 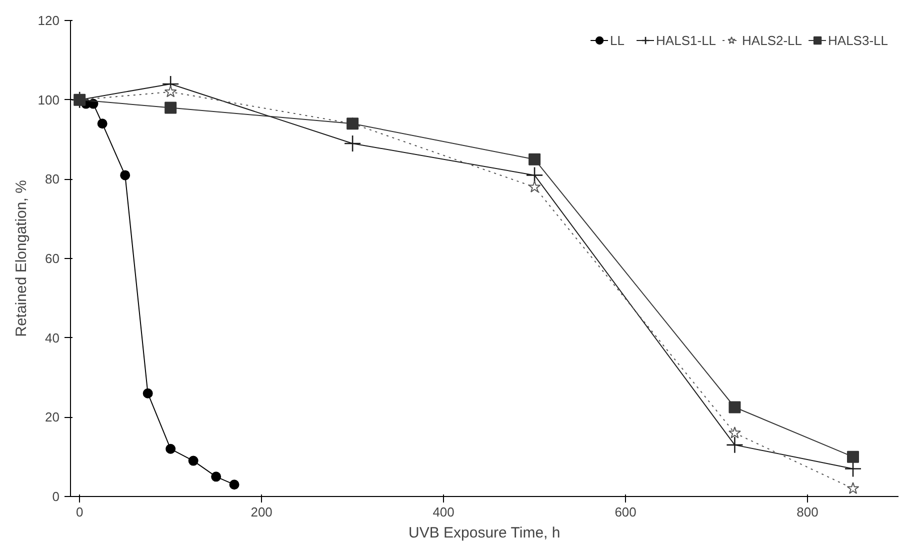 I want to click on x-axis-title: UVB Exposure Time, h, so click(x=484, y=533).